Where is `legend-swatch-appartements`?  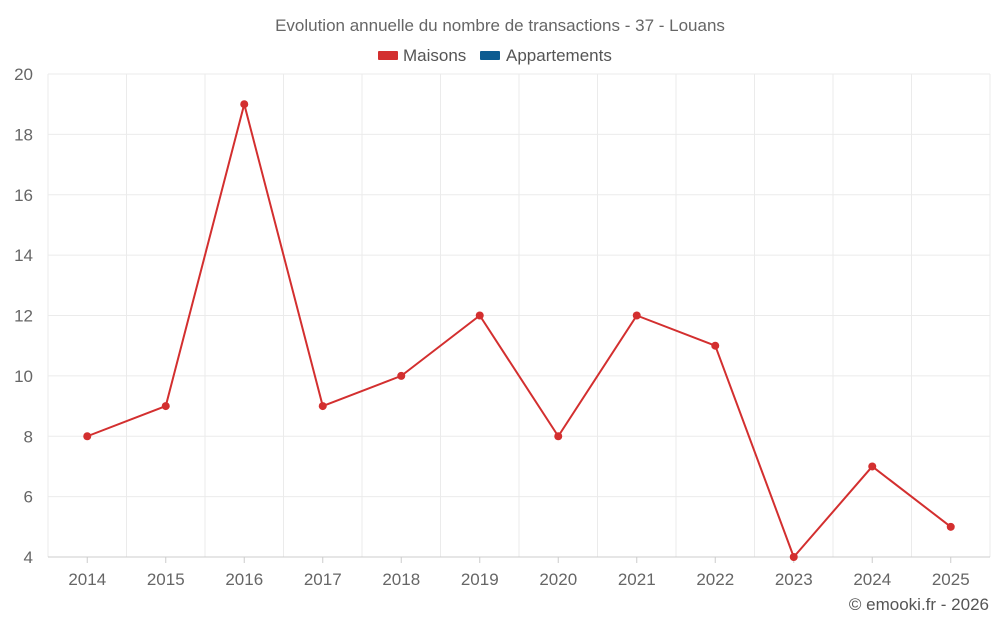 legend-swatch-appartements is located at coordinates (490, 55).